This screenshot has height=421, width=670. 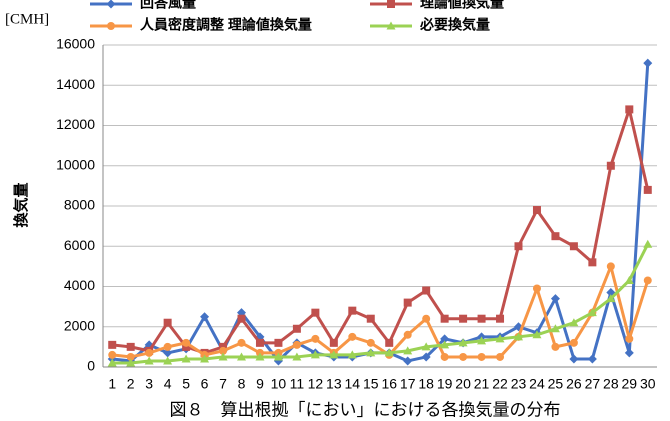 What do you see at coordinates (168, 384) in the screenshot?
I see `x-tick-label: 4` at bounding box center [168, 384].